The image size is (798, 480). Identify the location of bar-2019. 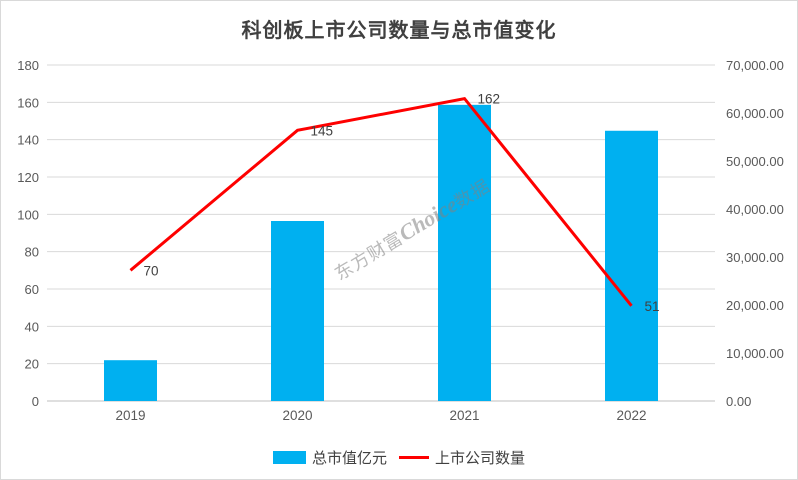
(130, 380).